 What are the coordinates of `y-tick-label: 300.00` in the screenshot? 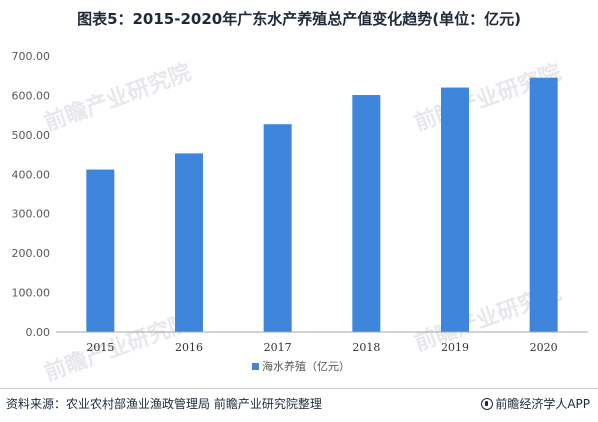 It's located at (31, 214).